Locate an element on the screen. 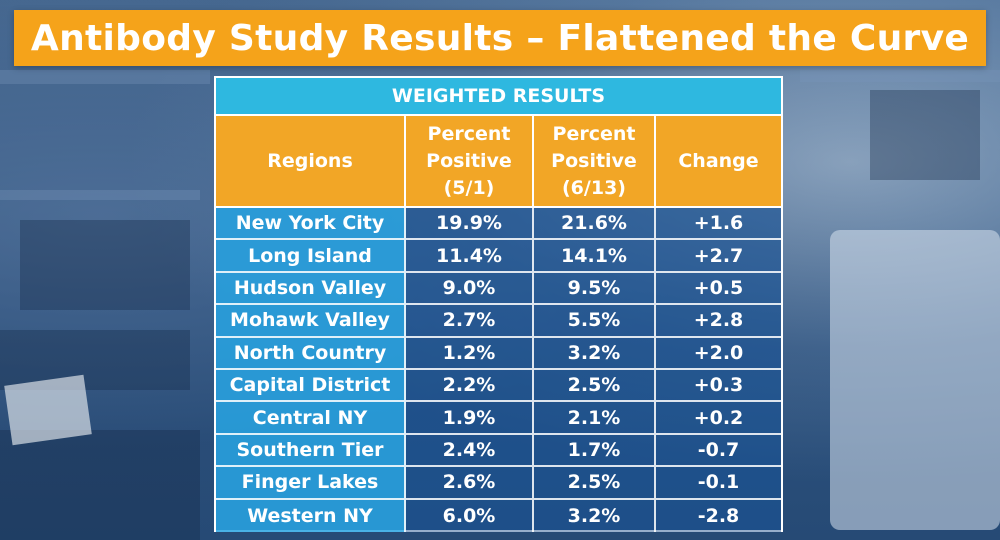  region-name-cell: Mohawk Valley is located at coordinates (311, 321).